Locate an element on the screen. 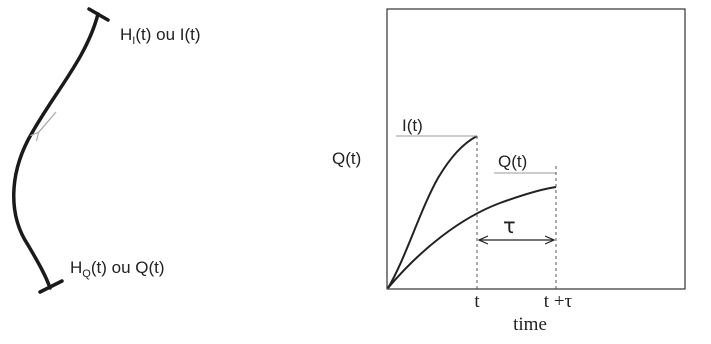  river-line is located at coordinates (56, 151).